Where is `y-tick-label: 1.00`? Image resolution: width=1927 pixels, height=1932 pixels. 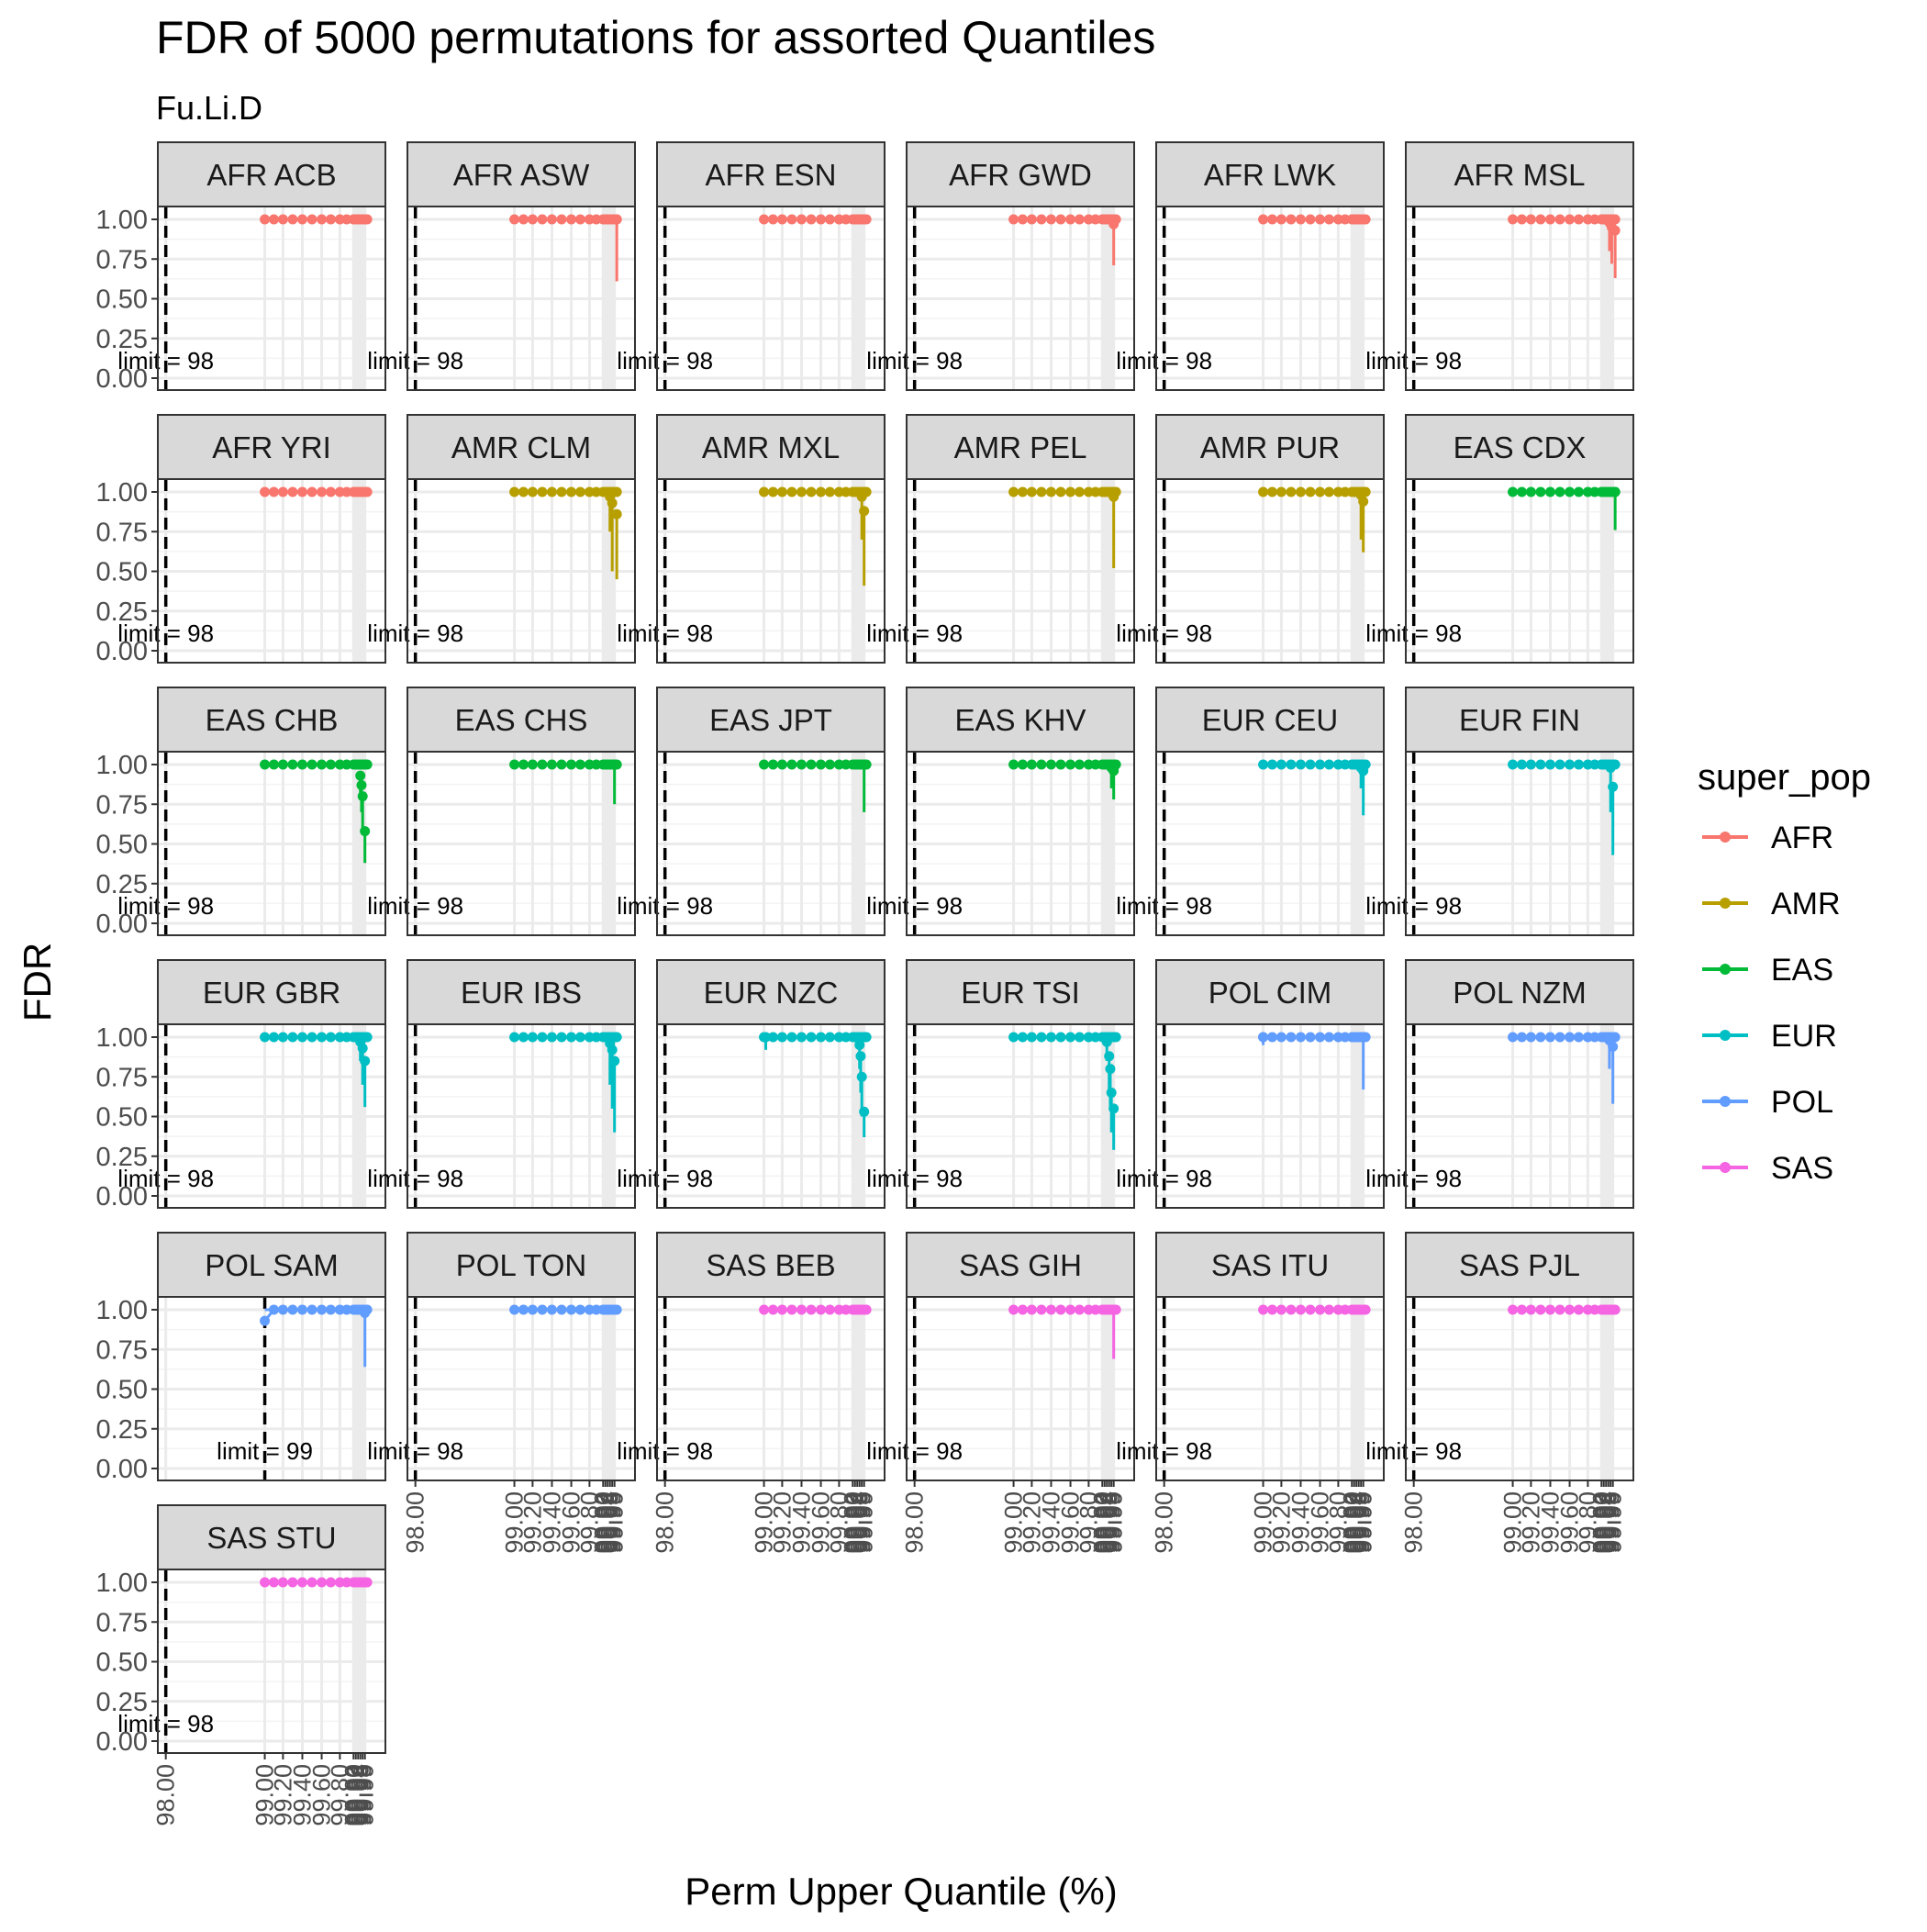
y-tick-label: 1.00 is located at coordinates (122, 1310).